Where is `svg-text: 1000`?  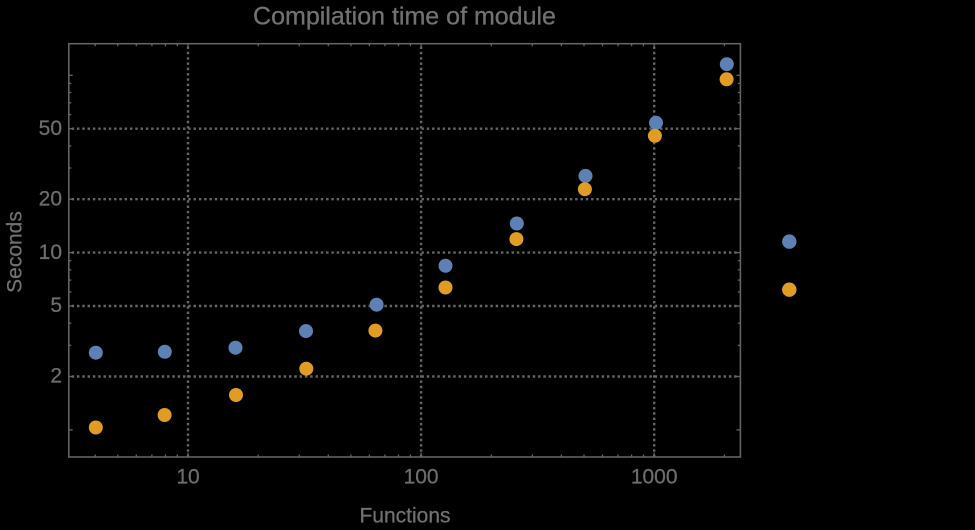 svg-text: 1000 is located at coordinates (654, 477).